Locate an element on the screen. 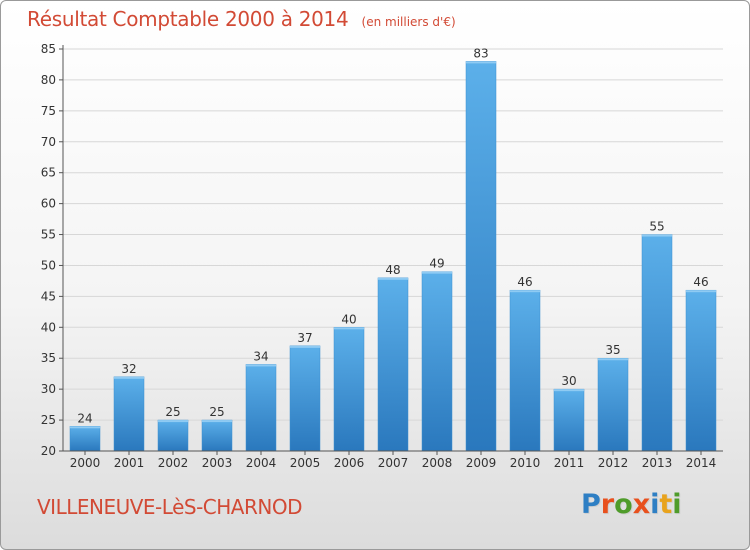  value-label-2004: 34 is located at coordinates (260, 356).